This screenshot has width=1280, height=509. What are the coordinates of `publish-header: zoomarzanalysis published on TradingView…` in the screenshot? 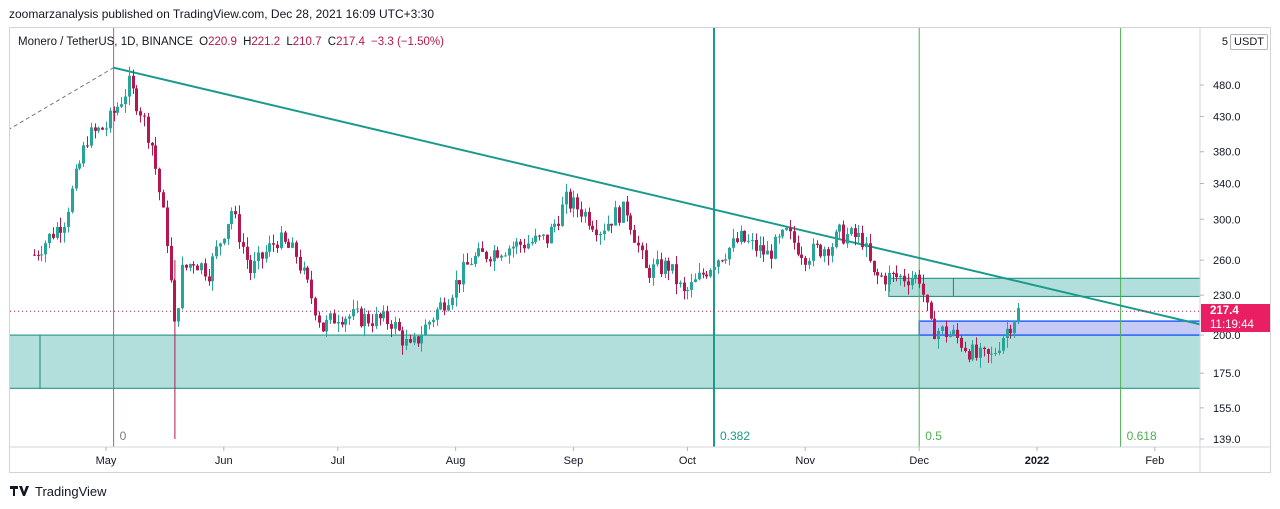 It's located at (222, 14).